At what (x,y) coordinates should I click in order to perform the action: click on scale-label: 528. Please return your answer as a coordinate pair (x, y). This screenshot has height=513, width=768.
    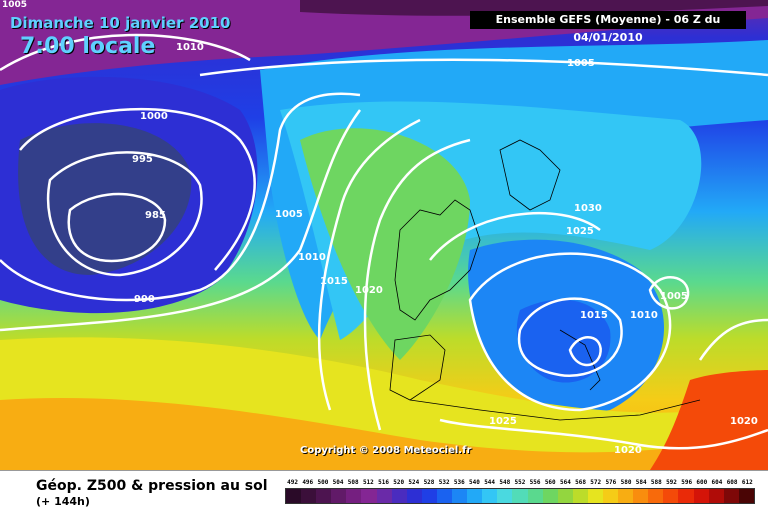
    Looking at the image, I should click on (429, 482).